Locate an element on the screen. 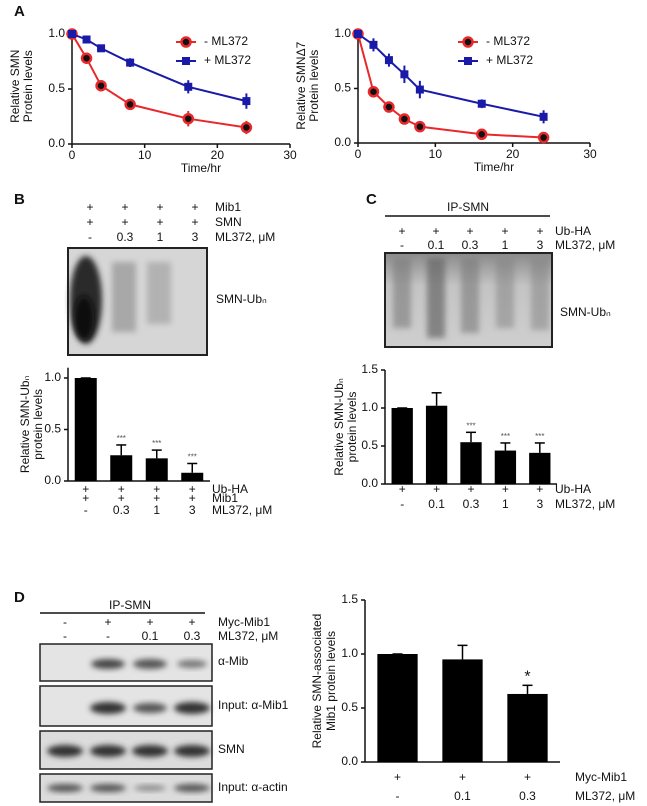  lane-mark: 0.1 is located at coordinates (436, 245).